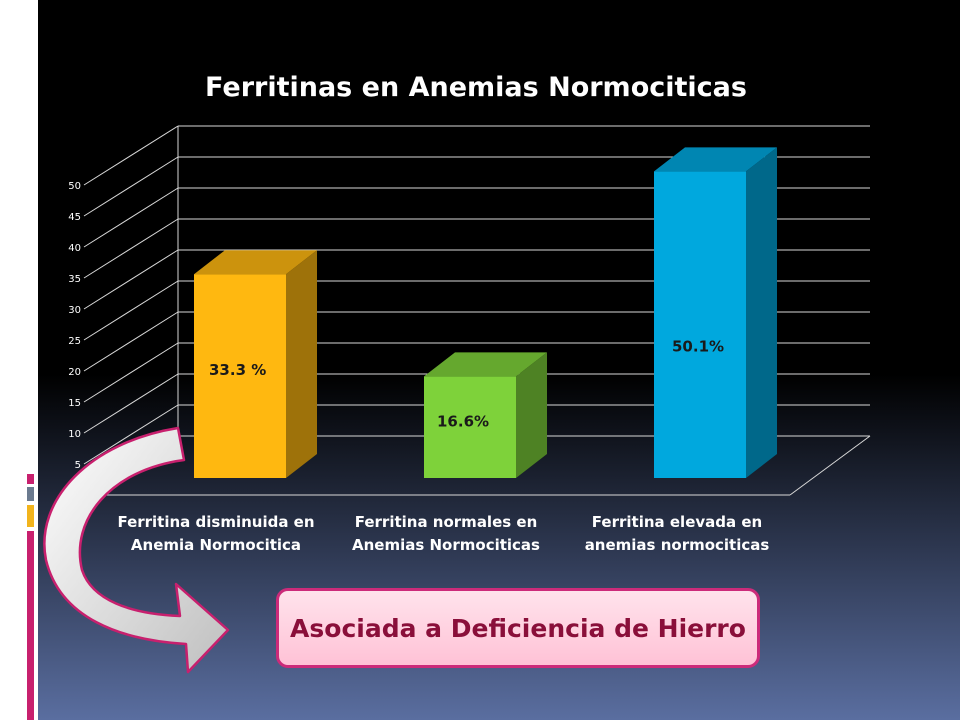  I want to click on callout-text: Asociada a Deficiencia de Hierro, so click(518, 628).